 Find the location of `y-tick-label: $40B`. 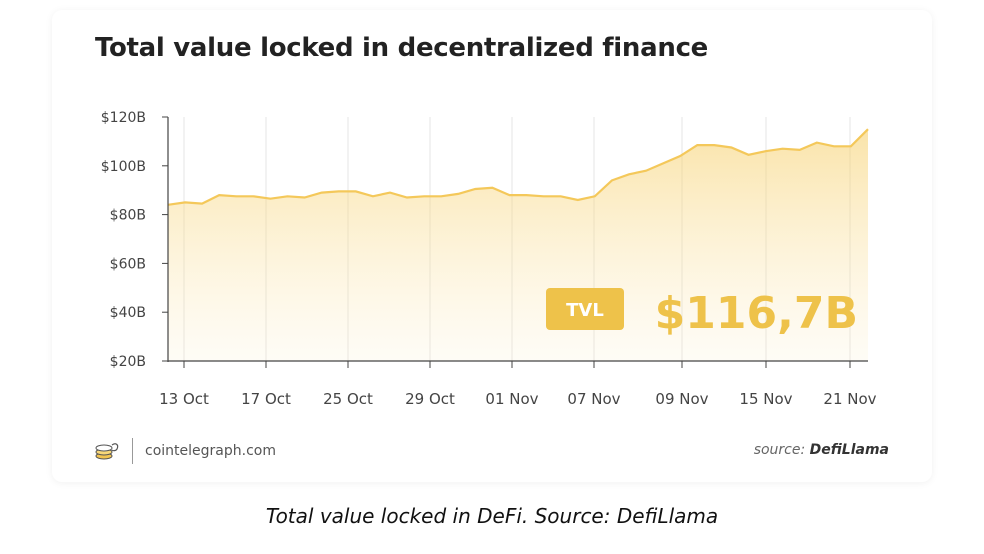

y-tick-label: $40B is located at coordinates (128, 313).